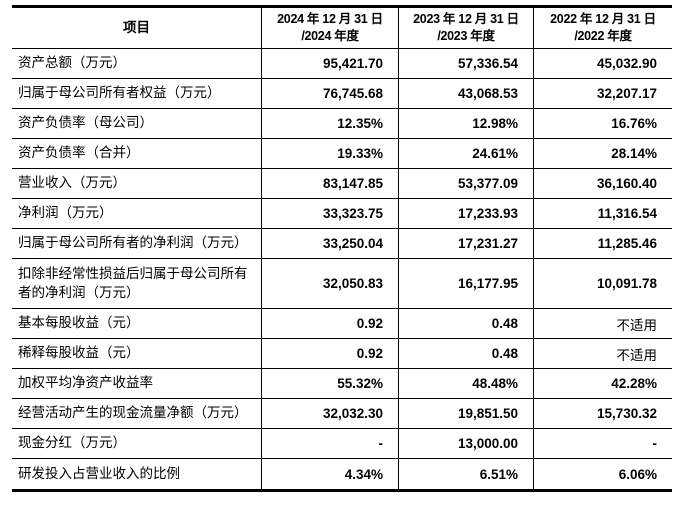 The height and width of the screenshot is (523, 697). What do you see at coordinates (465, 154) in the screenshot?
I see `cell-2023: 24.61%` at bounding box center [465, 154].